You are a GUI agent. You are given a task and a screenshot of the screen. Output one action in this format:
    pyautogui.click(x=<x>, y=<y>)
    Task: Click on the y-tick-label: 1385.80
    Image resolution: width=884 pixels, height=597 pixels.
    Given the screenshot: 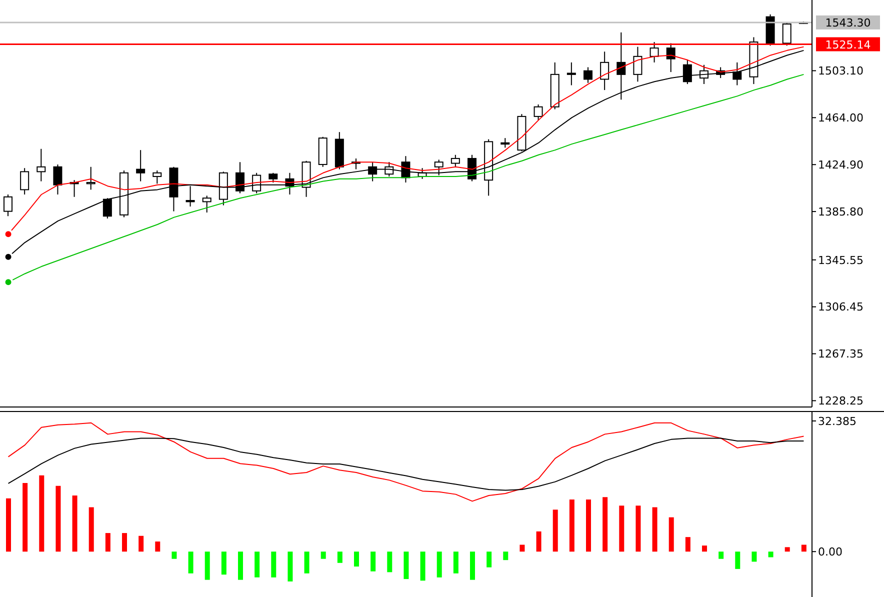 What is the action you would take?
    pyautogui.click(x=841, y=211)
    